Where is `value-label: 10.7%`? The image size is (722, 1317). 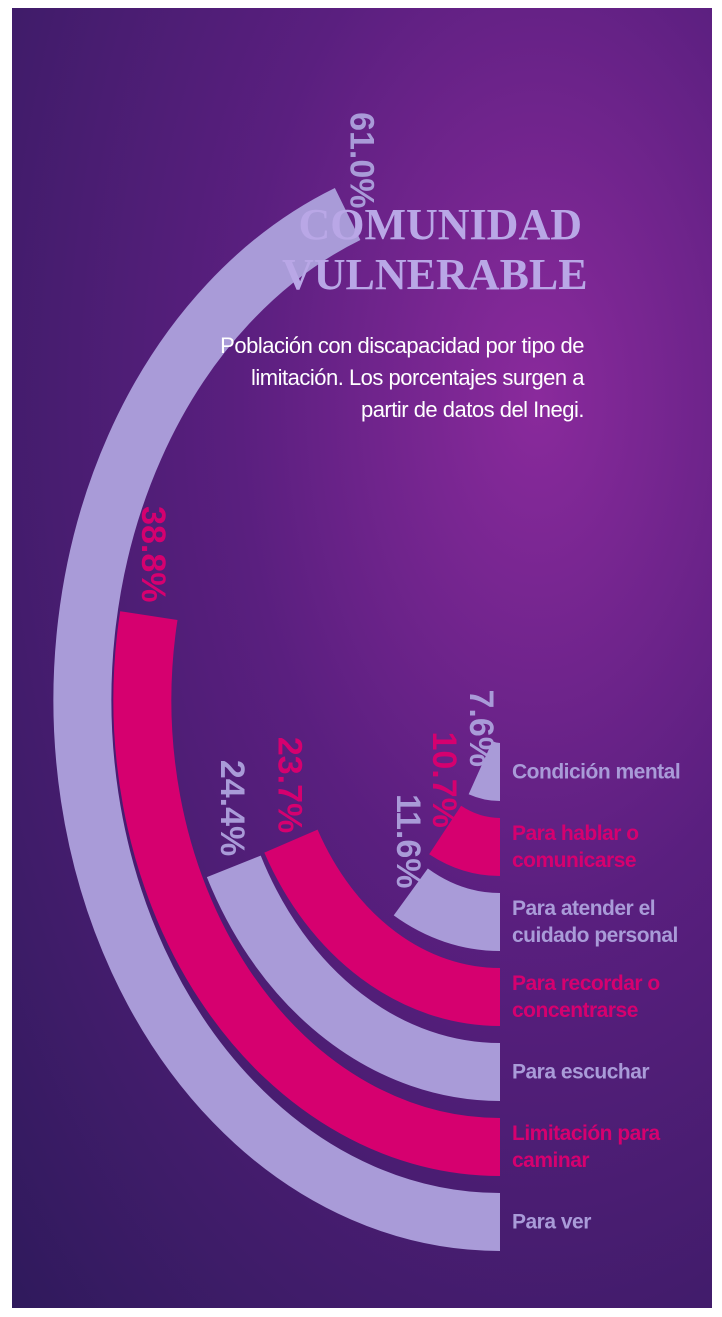 value-label: 10.7% is located at coordinates (444, 779).